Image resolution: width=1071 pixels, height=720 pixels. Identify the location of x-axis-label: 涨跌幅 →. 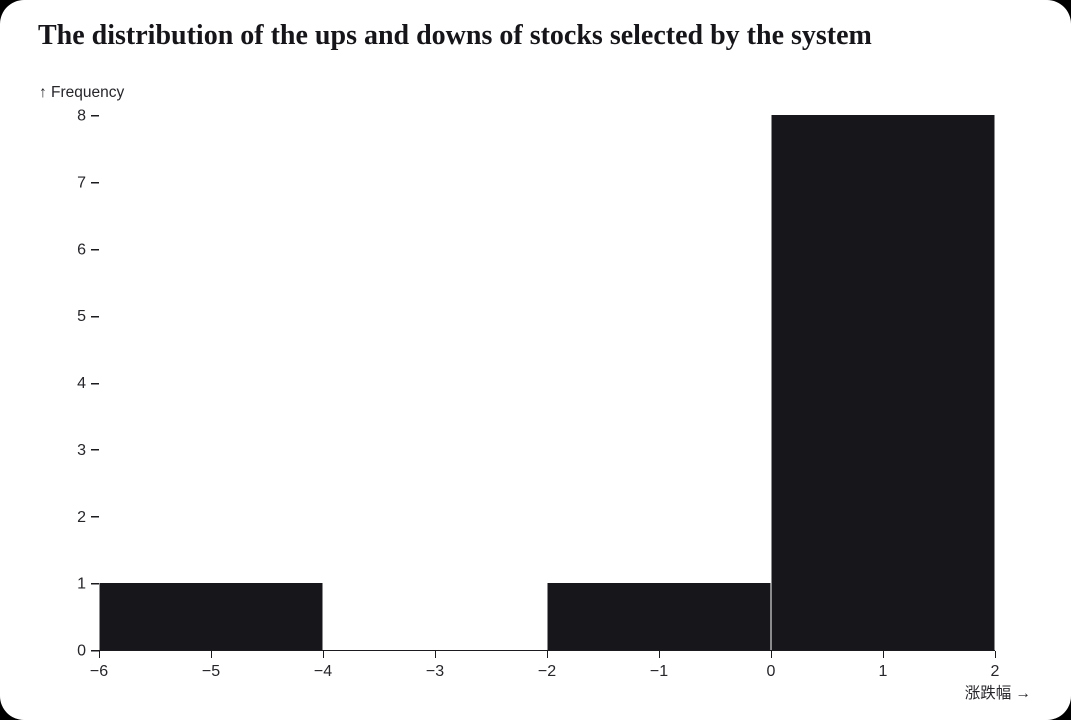
(997, 693).